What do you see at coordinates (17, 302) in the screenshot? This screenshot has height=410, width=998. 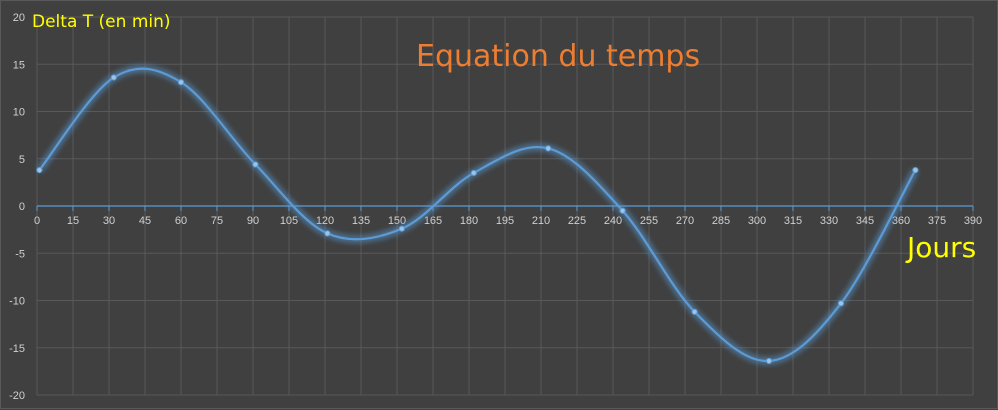 I see `y-tick-label: -10` at bounding box center [17, 302].